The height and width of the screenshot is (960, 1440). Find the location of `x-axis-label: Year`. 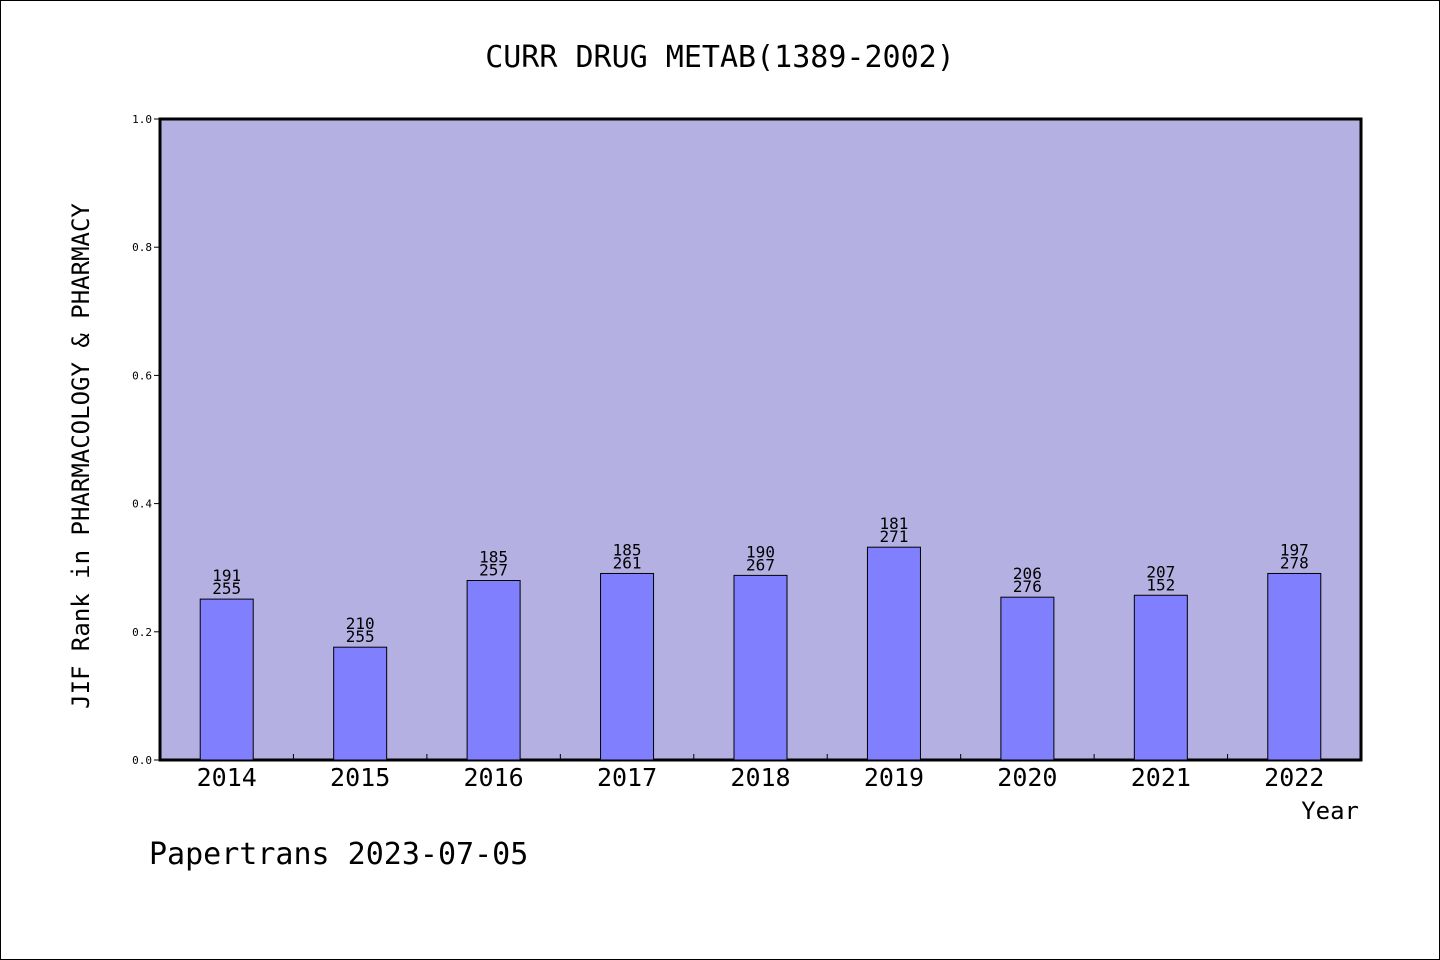

x-axis-label: Year is located at coordinates (1330, 811).